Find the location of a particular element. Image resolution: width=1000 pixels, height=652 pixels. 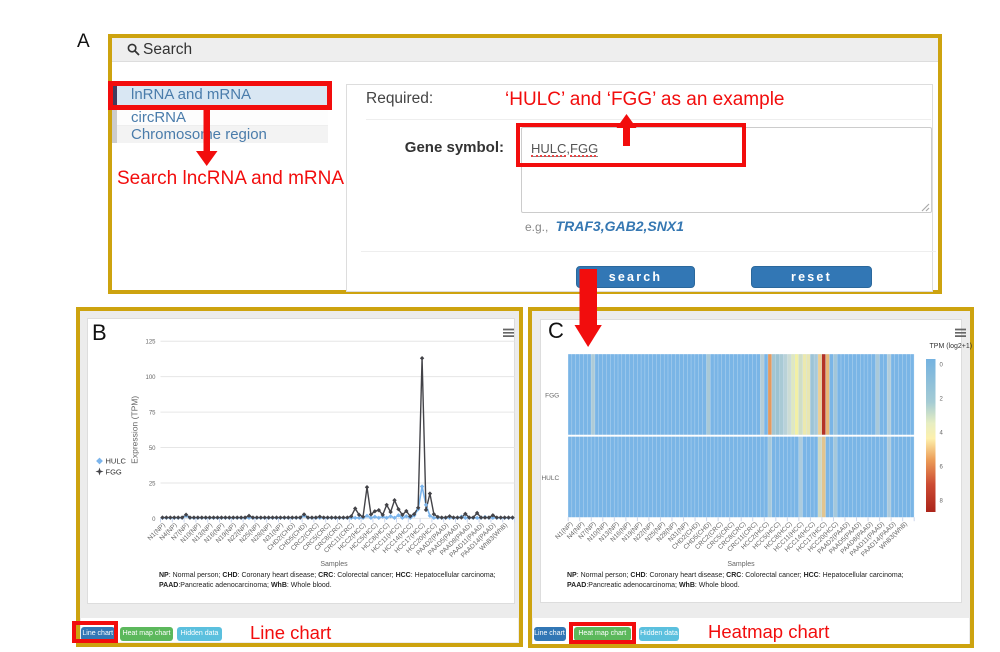

svg-text: 75 is located at coordinates (152, 414).